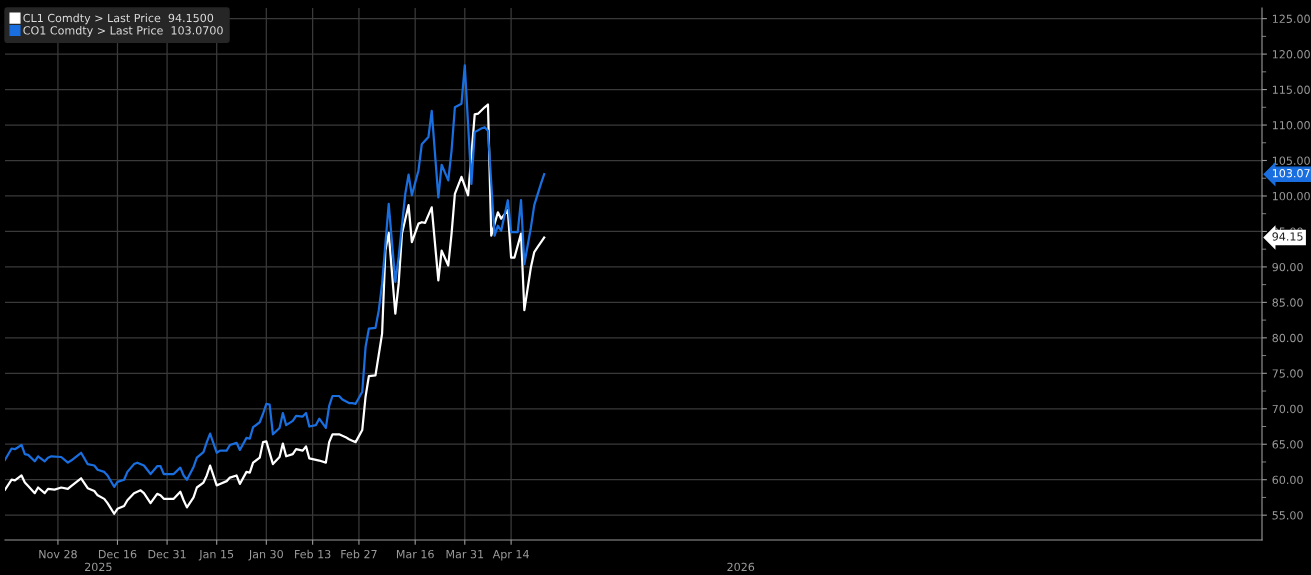 The height and width of the screenshot is (575, 1311). What do you see at coordinates (265, 555) in the screenshot?
I see `x-tick-label: Jan 30` at bounding box center [265, 555].